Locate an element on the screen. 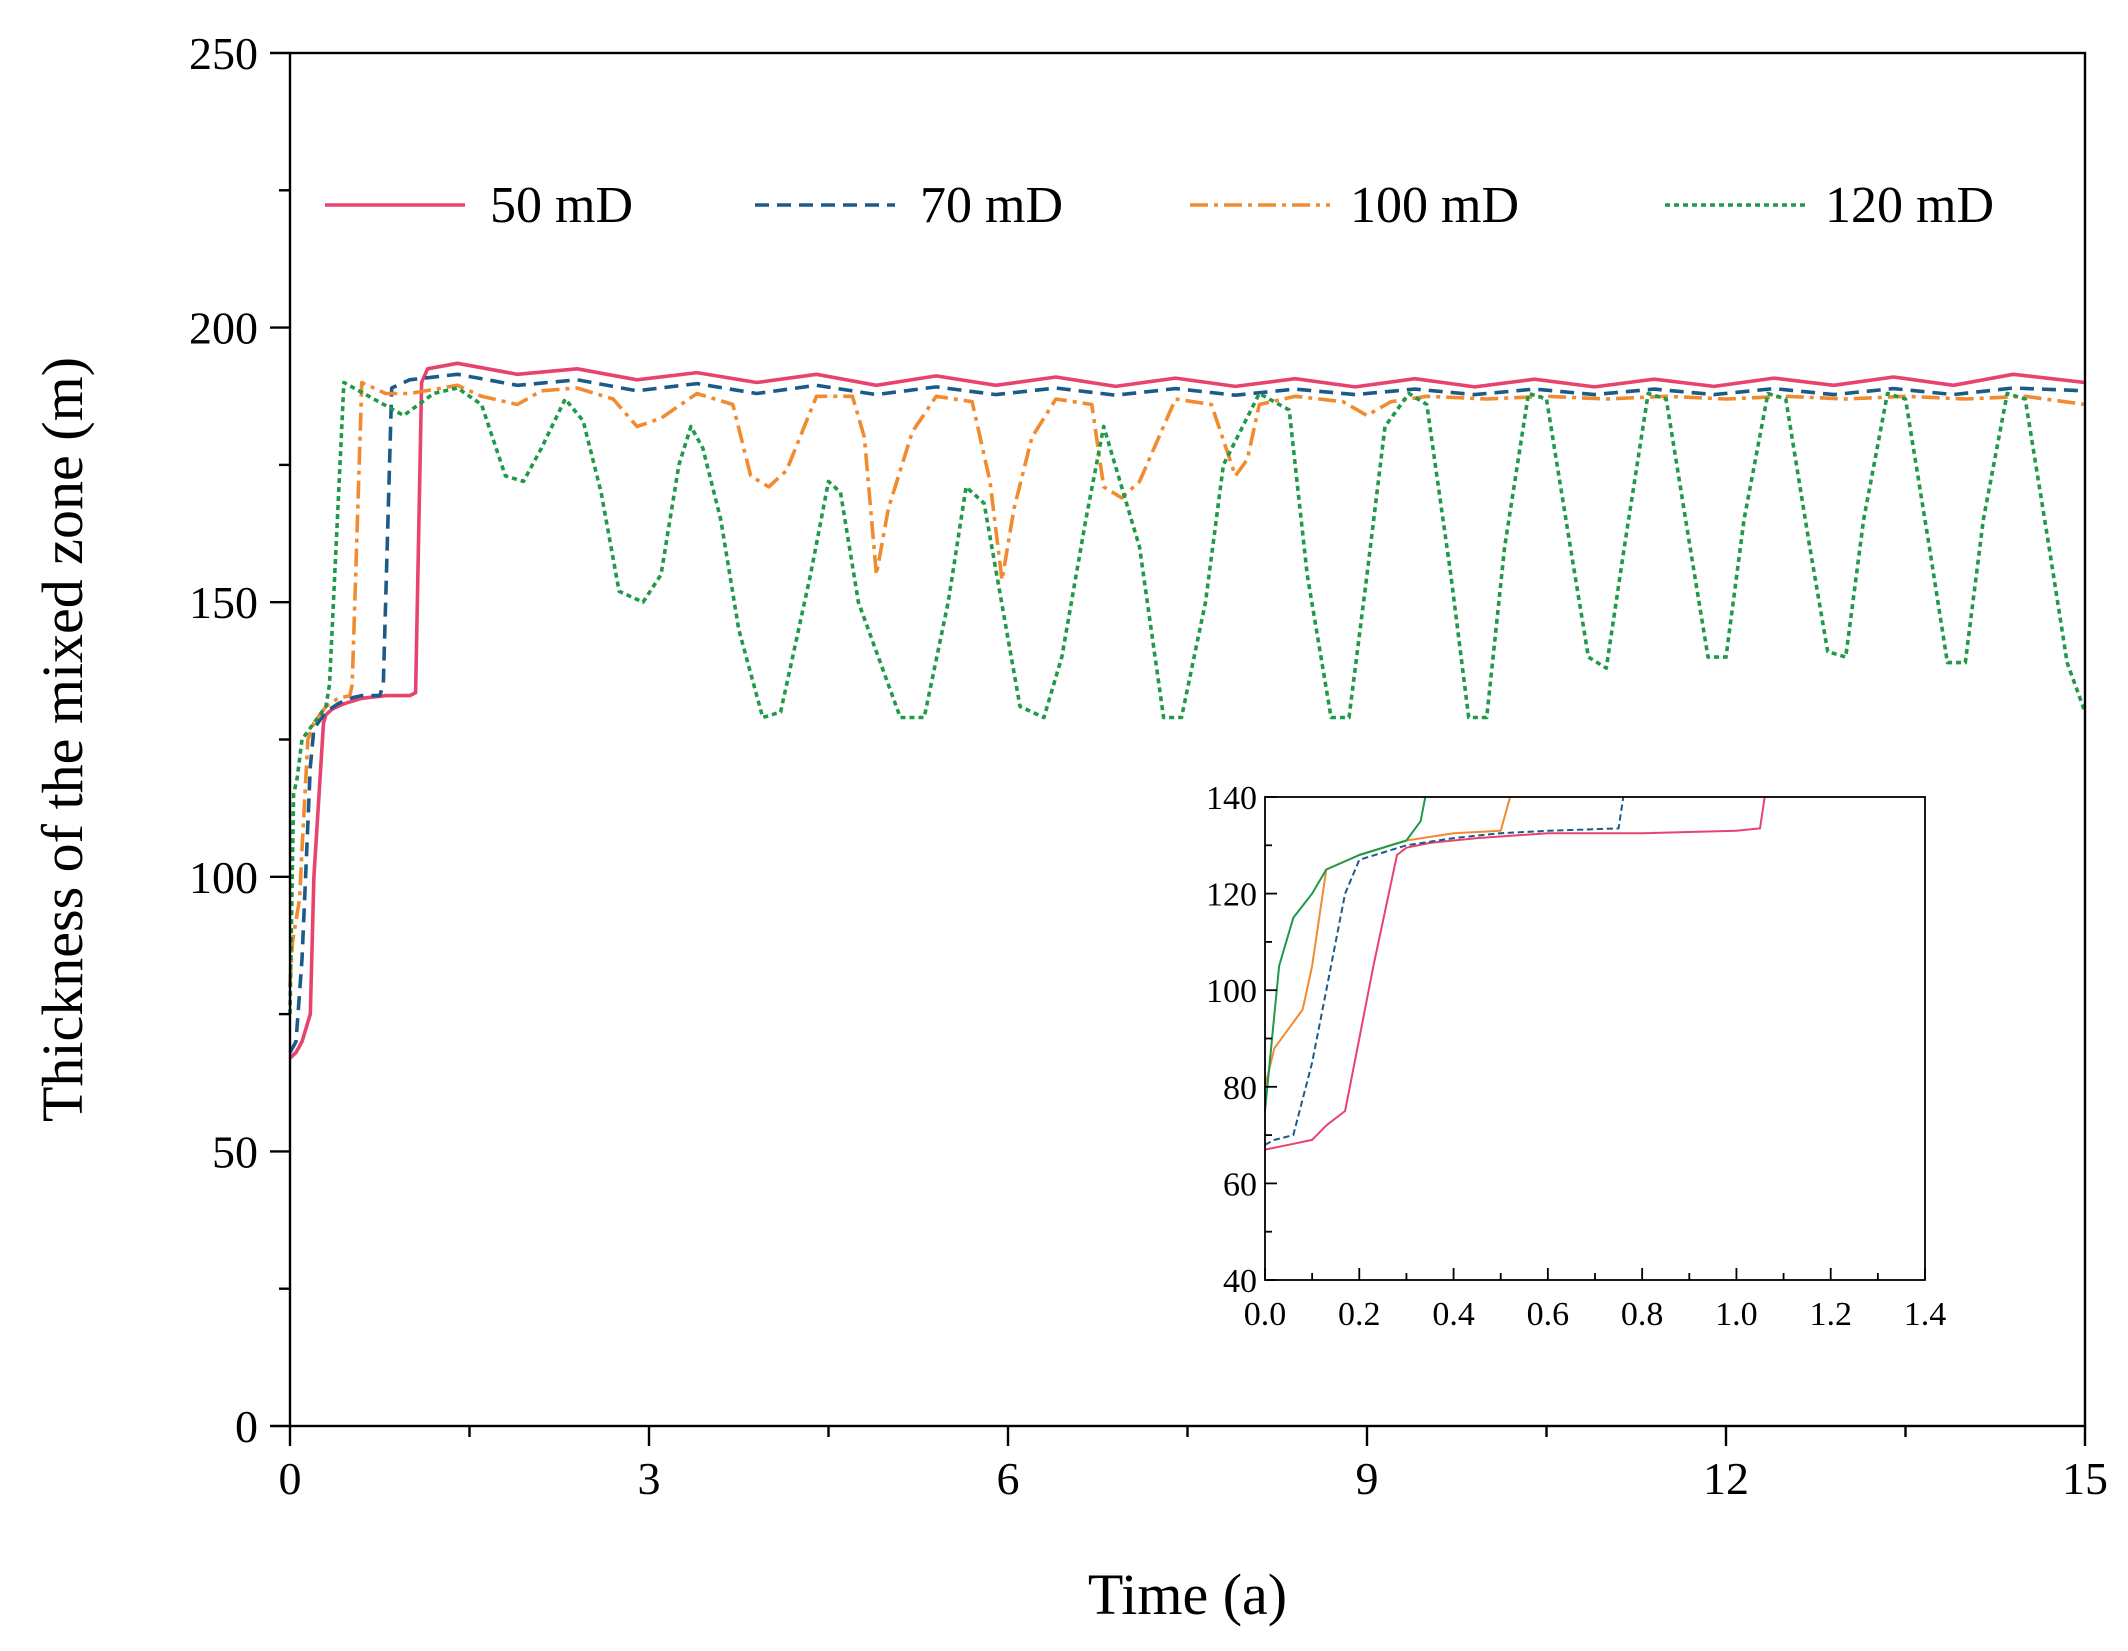 The height and width of the screenshot is (1651, 2128). inset-y-tick-label: 80 is located at coordinates (1240, 1088).